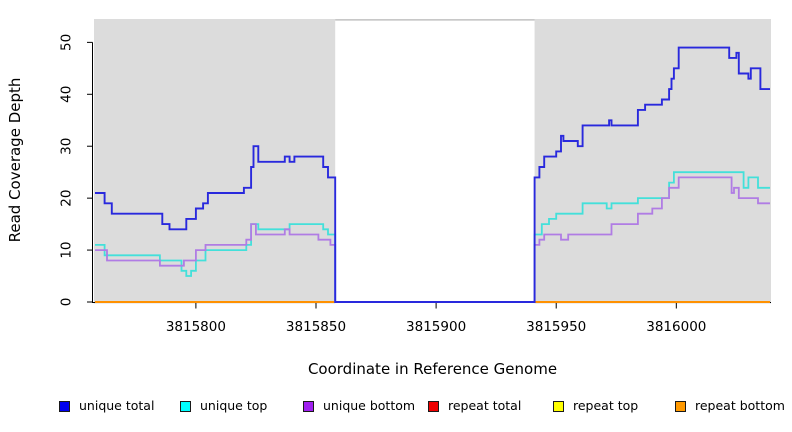 The height and width of the screenshot is (432, 792). What do you see at coordinates (67, 42) in the screenshot?
I see `y-tick-label: 50` at bounding box center [67, 42].